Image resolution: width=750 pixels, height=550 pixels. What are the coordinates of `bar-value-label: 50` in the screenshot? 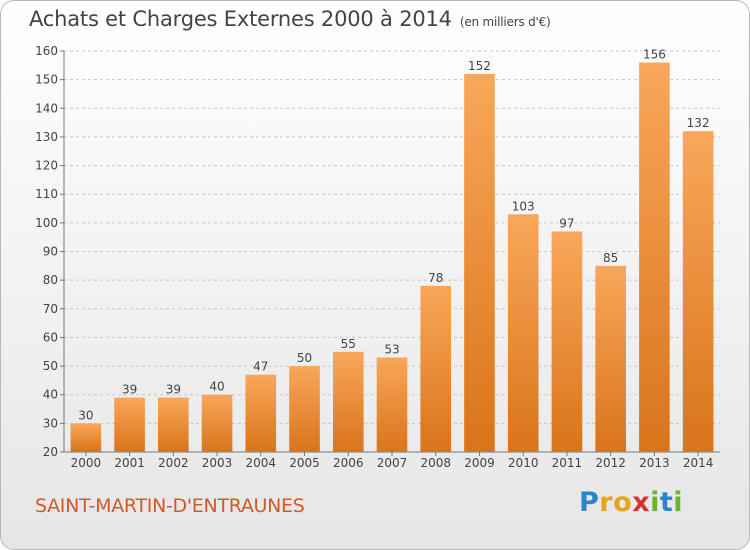 It's located at (304, 358).